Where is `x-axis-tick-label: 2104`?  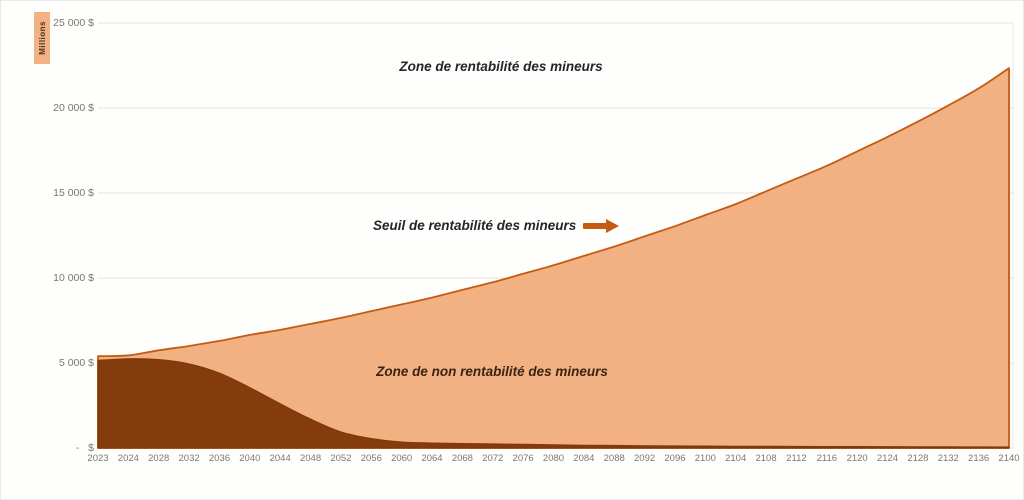
x-axis-tick-label: 2104 is located at coordinates (736, 458).